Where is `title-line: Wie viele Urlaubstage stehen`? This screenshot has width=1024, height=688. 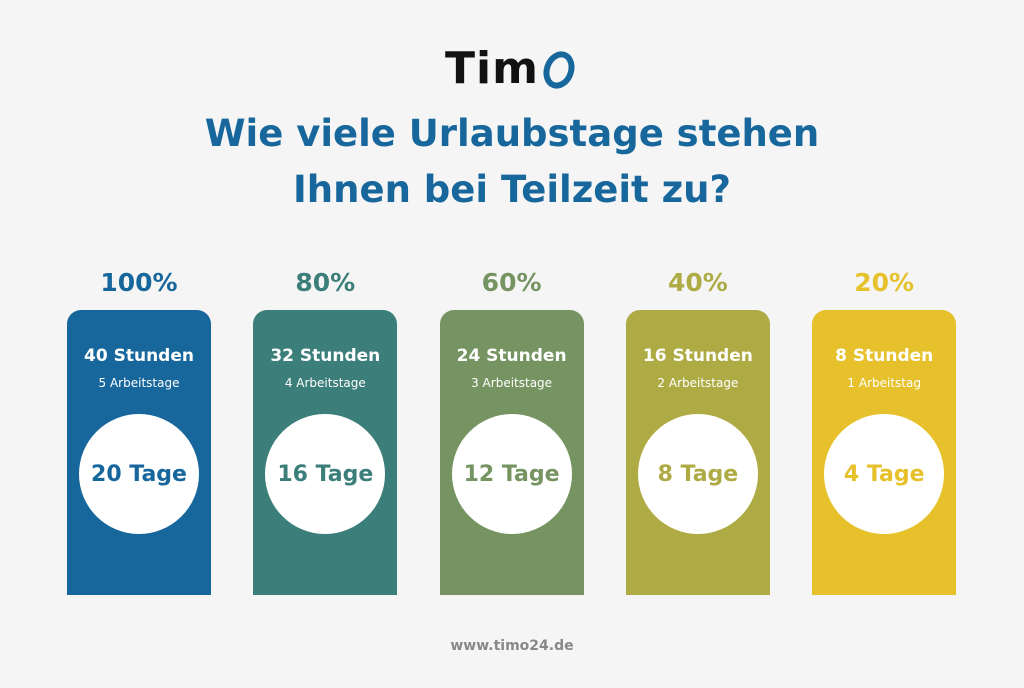 title-line: Wie viele Urlaubstage stehen is located at coordinates (512, 133).